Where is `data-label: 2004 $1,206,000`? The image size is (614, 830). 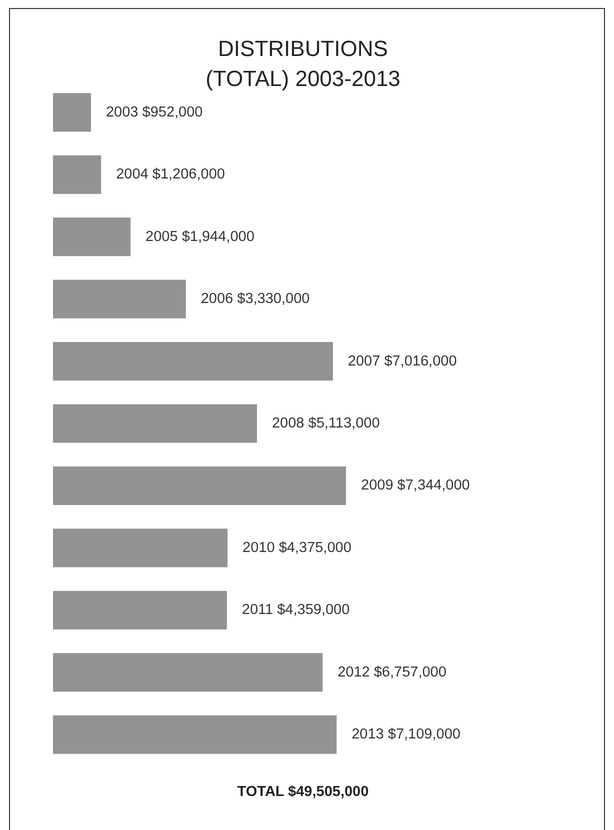
data-label: 2004 $1,206,000 is located at coordinates (170, 174).